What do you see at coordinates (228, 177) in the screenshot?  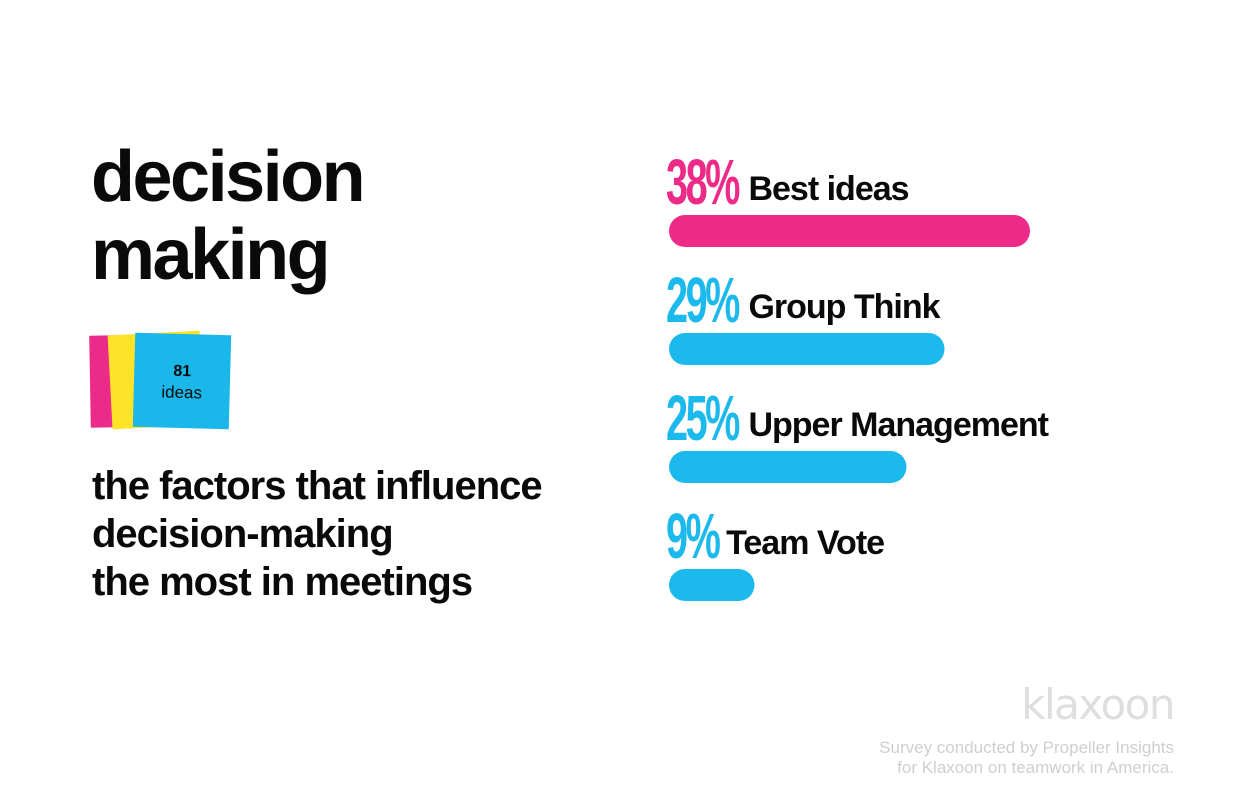 I see `title-line-1: decision` at bounding box center [228, 177].